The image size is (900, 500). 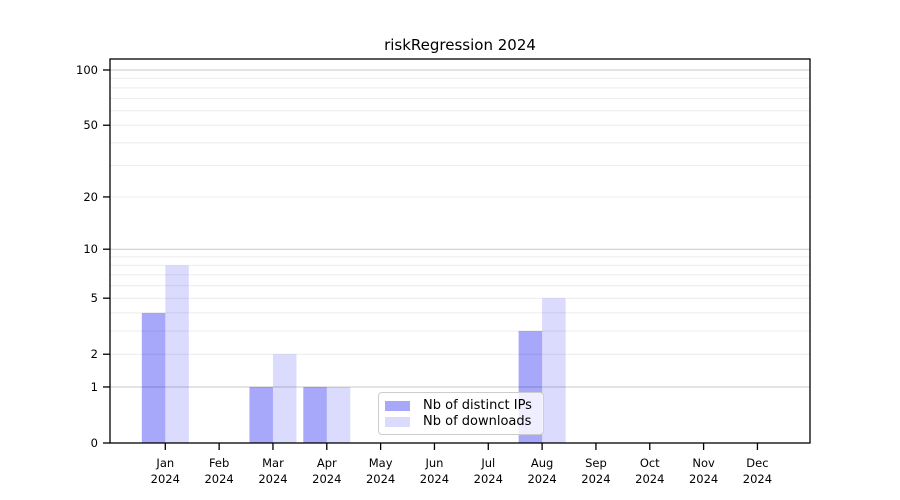 I want to click on legend-swatch-distinct-ips-icon, so click(x=397, y=405).